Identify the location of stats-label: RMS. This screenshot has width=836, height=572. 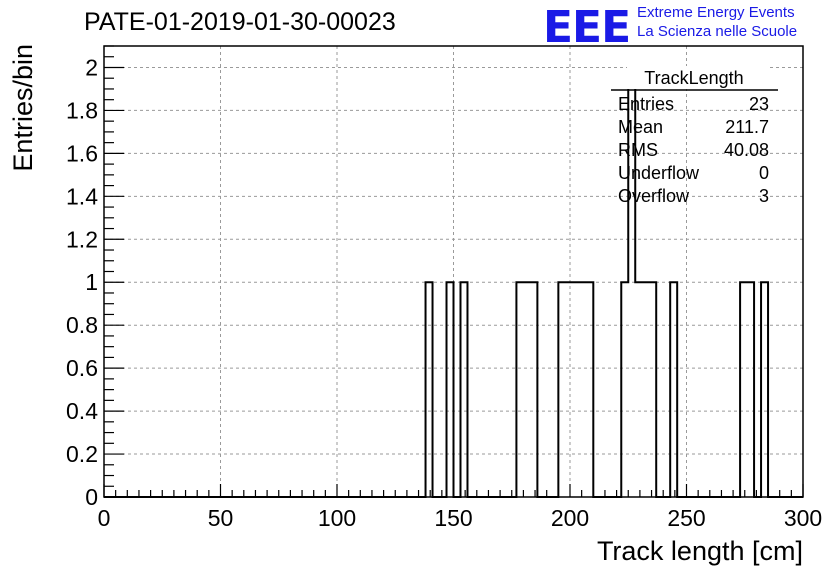
(638, 150).